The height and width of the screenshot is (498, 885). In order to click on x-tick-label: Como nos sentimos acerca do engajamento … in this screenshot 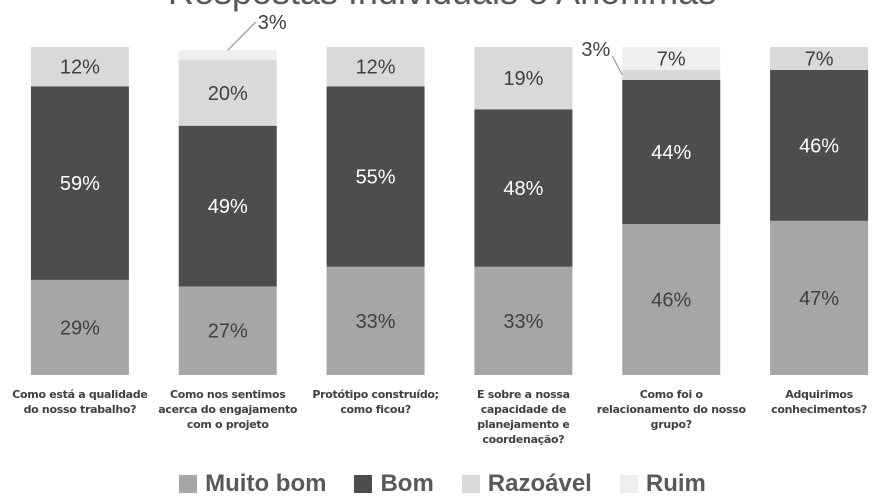, I will do `click(228, 409)`.